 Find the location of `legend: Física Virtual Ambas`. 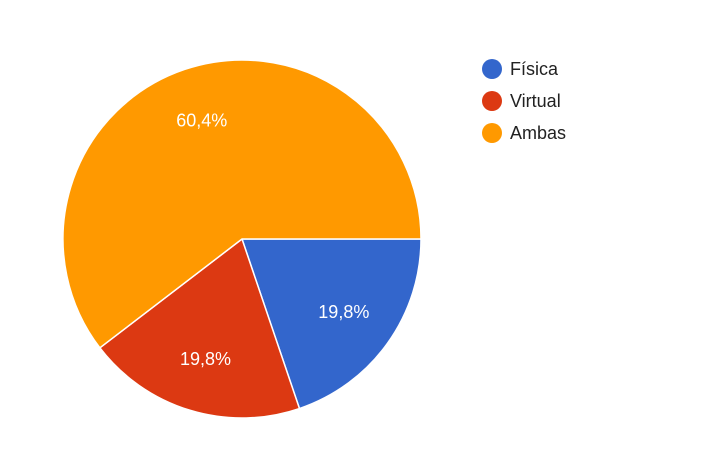

legend: Física Virtual Ambas is located at coordinates (524, 101).